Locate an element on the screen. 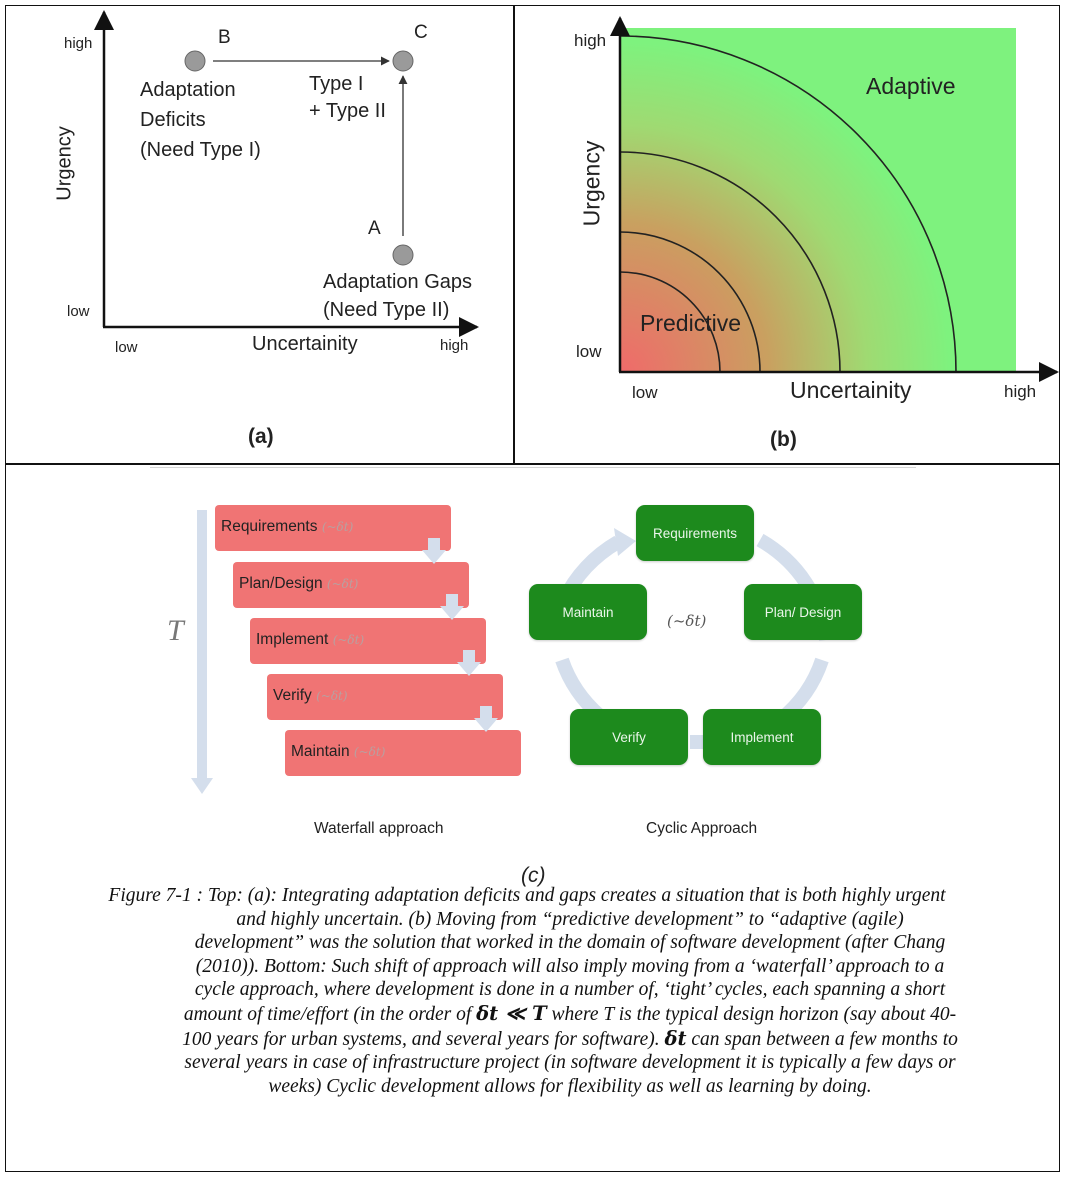  waterfall-step-plan: Plan/Design (~δt) is located at coordinates (299, 583).